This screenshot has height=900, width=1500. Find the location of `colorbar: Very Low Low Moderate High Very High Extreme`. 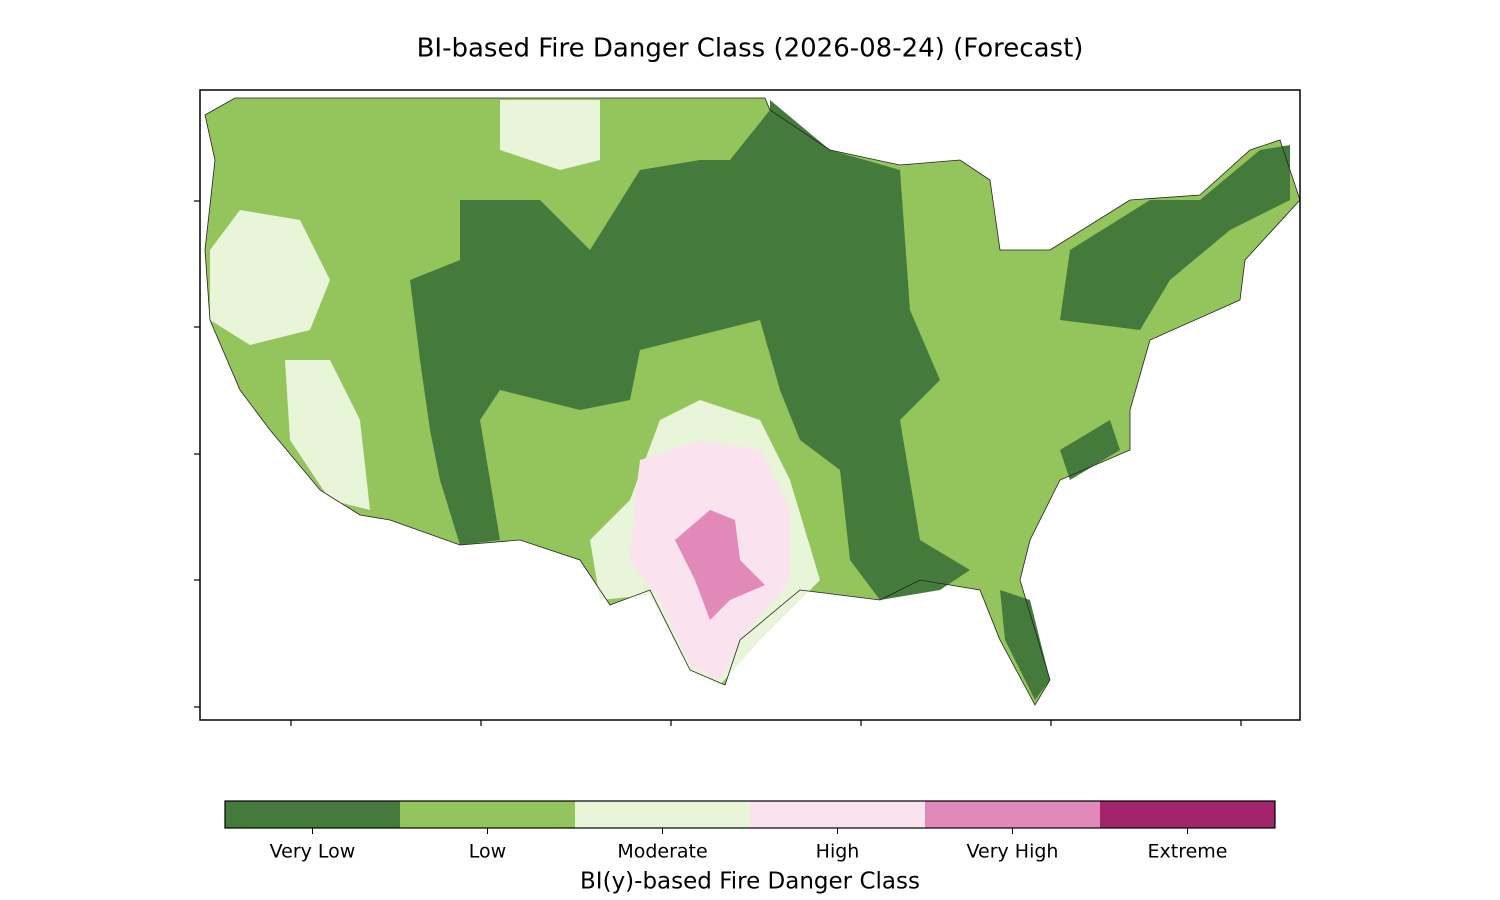

colorbar: Very Low Low Moderate High Very High Extreme is located at coordinates (750, 831).